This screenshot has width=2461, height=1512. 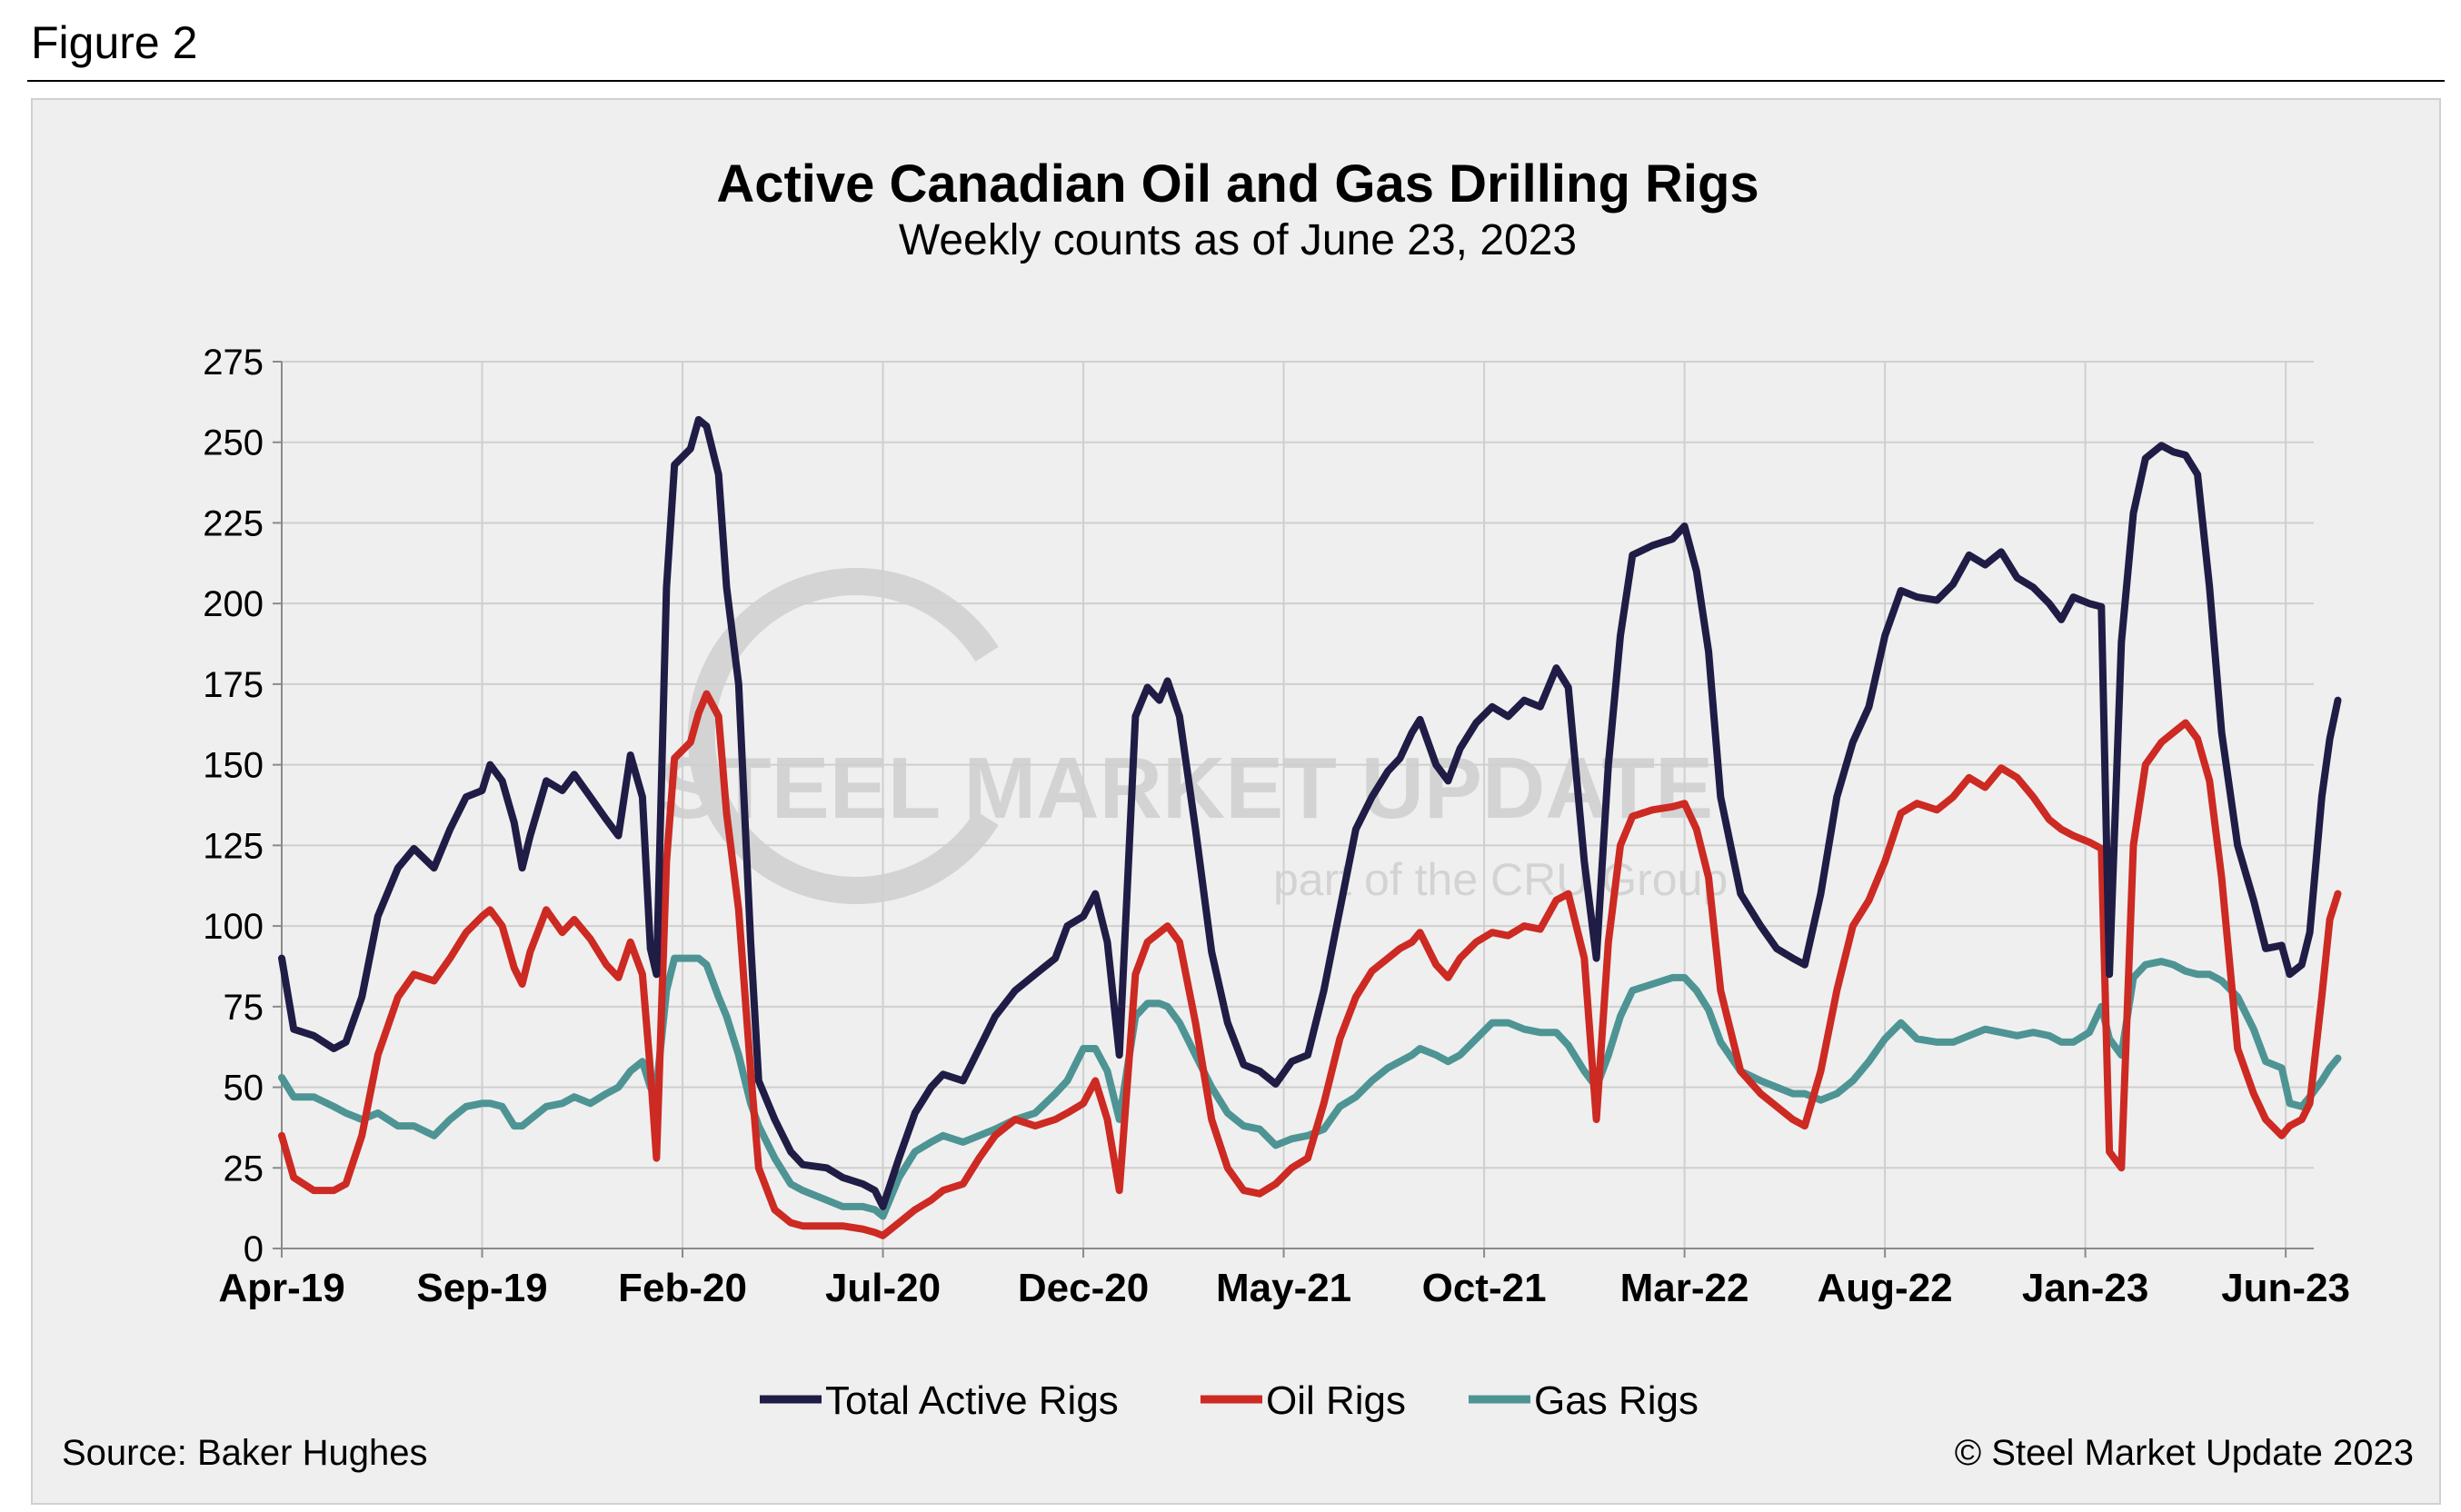 I want to click on x-tick-label: Jun-23, so click(x=2285, y=1288).